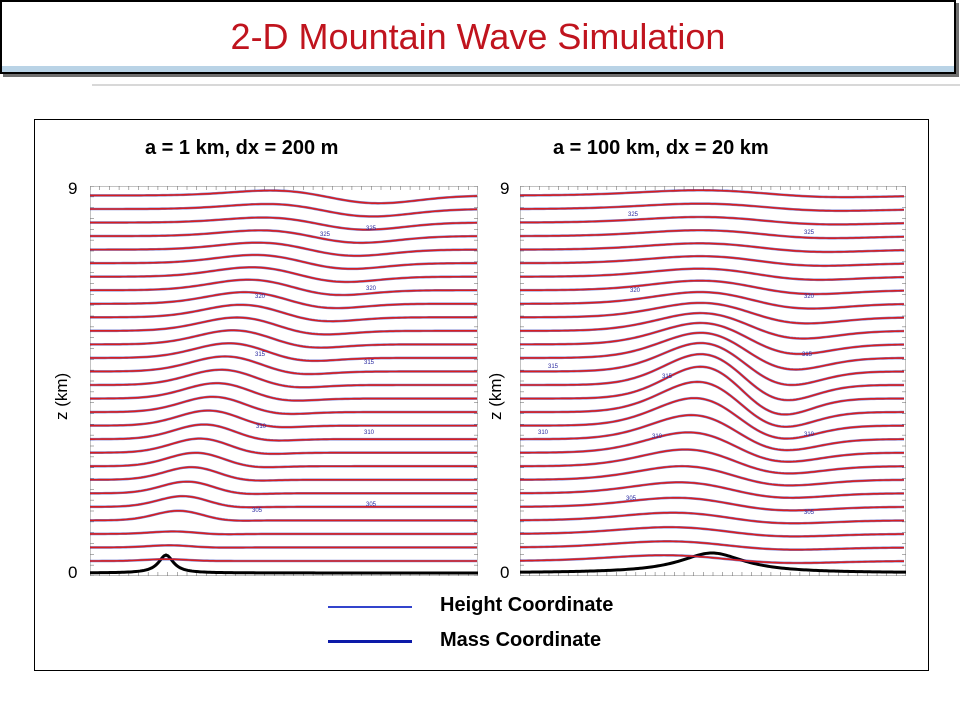 The image size is (960, 720). What do you see at coordinates (478, 69) in the screenshot?
I see `title-bar-shade` at bounding box center [478, 69].